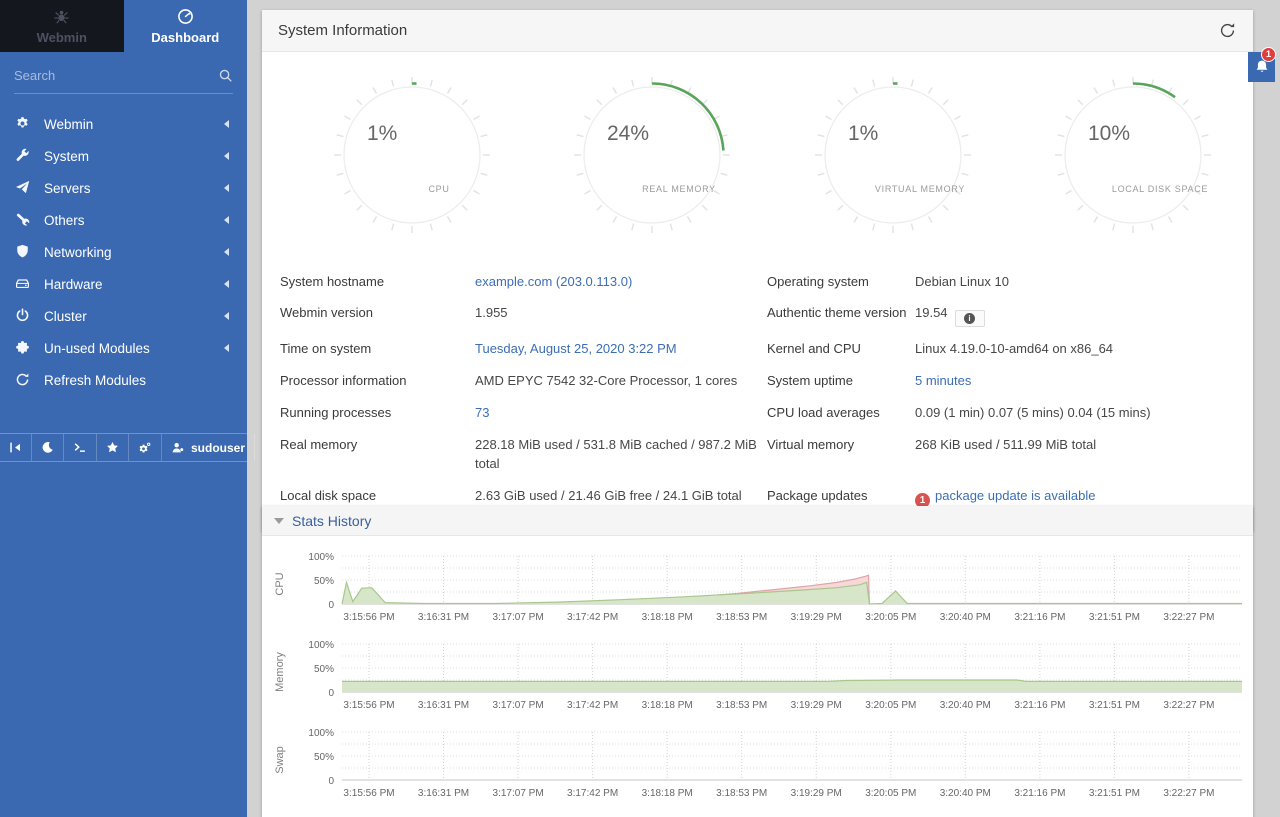 This screenshot has width=1280, height=817. Describe the element at coordinates (123, 380) in the screenshot. I see `sidebar-item-refresh-modules: Refresh Modules` at that location.